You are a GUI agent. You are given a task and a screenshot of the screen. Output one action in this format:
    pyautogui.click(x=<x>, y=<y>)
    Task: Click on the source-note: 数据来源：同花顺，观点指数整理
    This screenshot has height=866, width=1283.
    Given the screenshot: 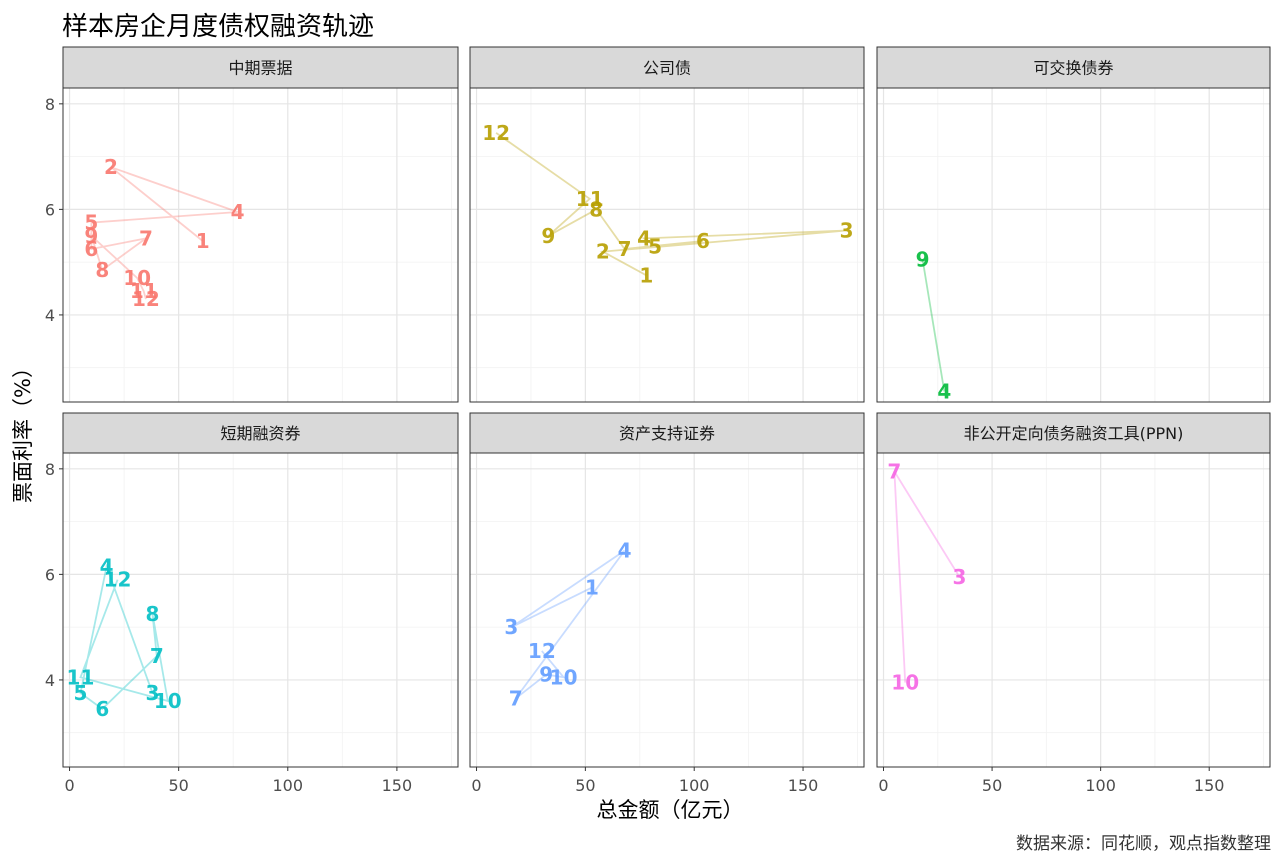 What is the action you would take?
    pyautogui.click(x=1143, y=844)
    